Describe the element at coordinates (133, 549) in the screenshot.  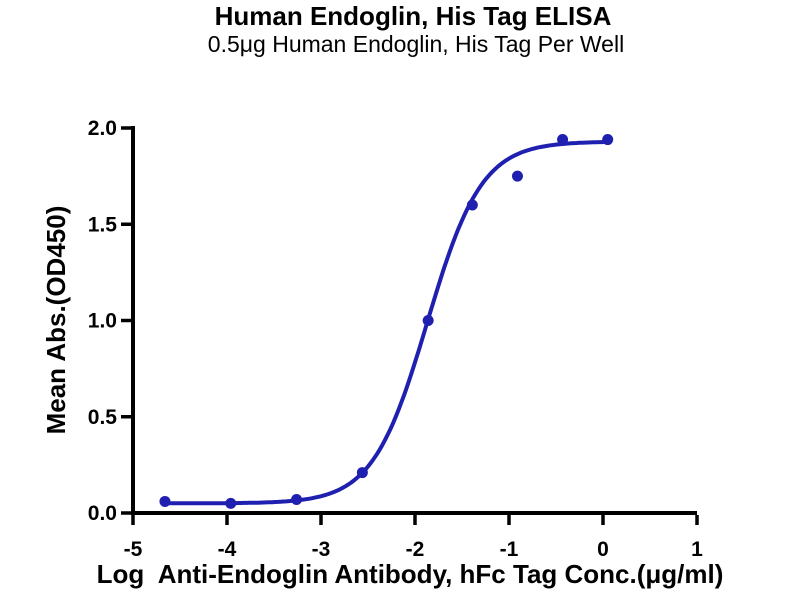
I see `x-tick-label: -5` at that location.